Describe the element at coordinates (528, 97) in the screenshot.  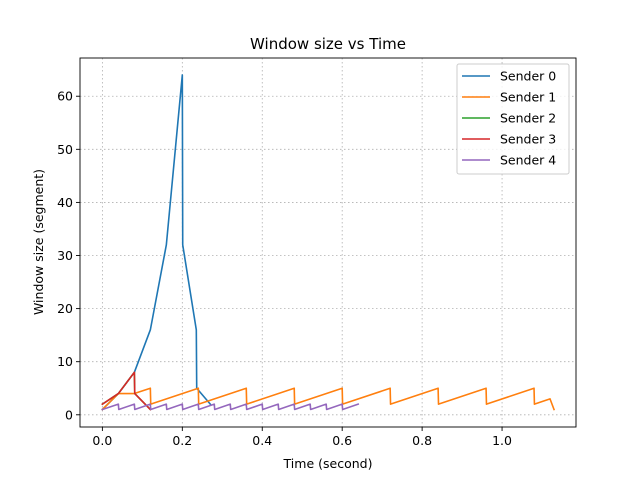
I see `legend-label: Sender 1` at that location.